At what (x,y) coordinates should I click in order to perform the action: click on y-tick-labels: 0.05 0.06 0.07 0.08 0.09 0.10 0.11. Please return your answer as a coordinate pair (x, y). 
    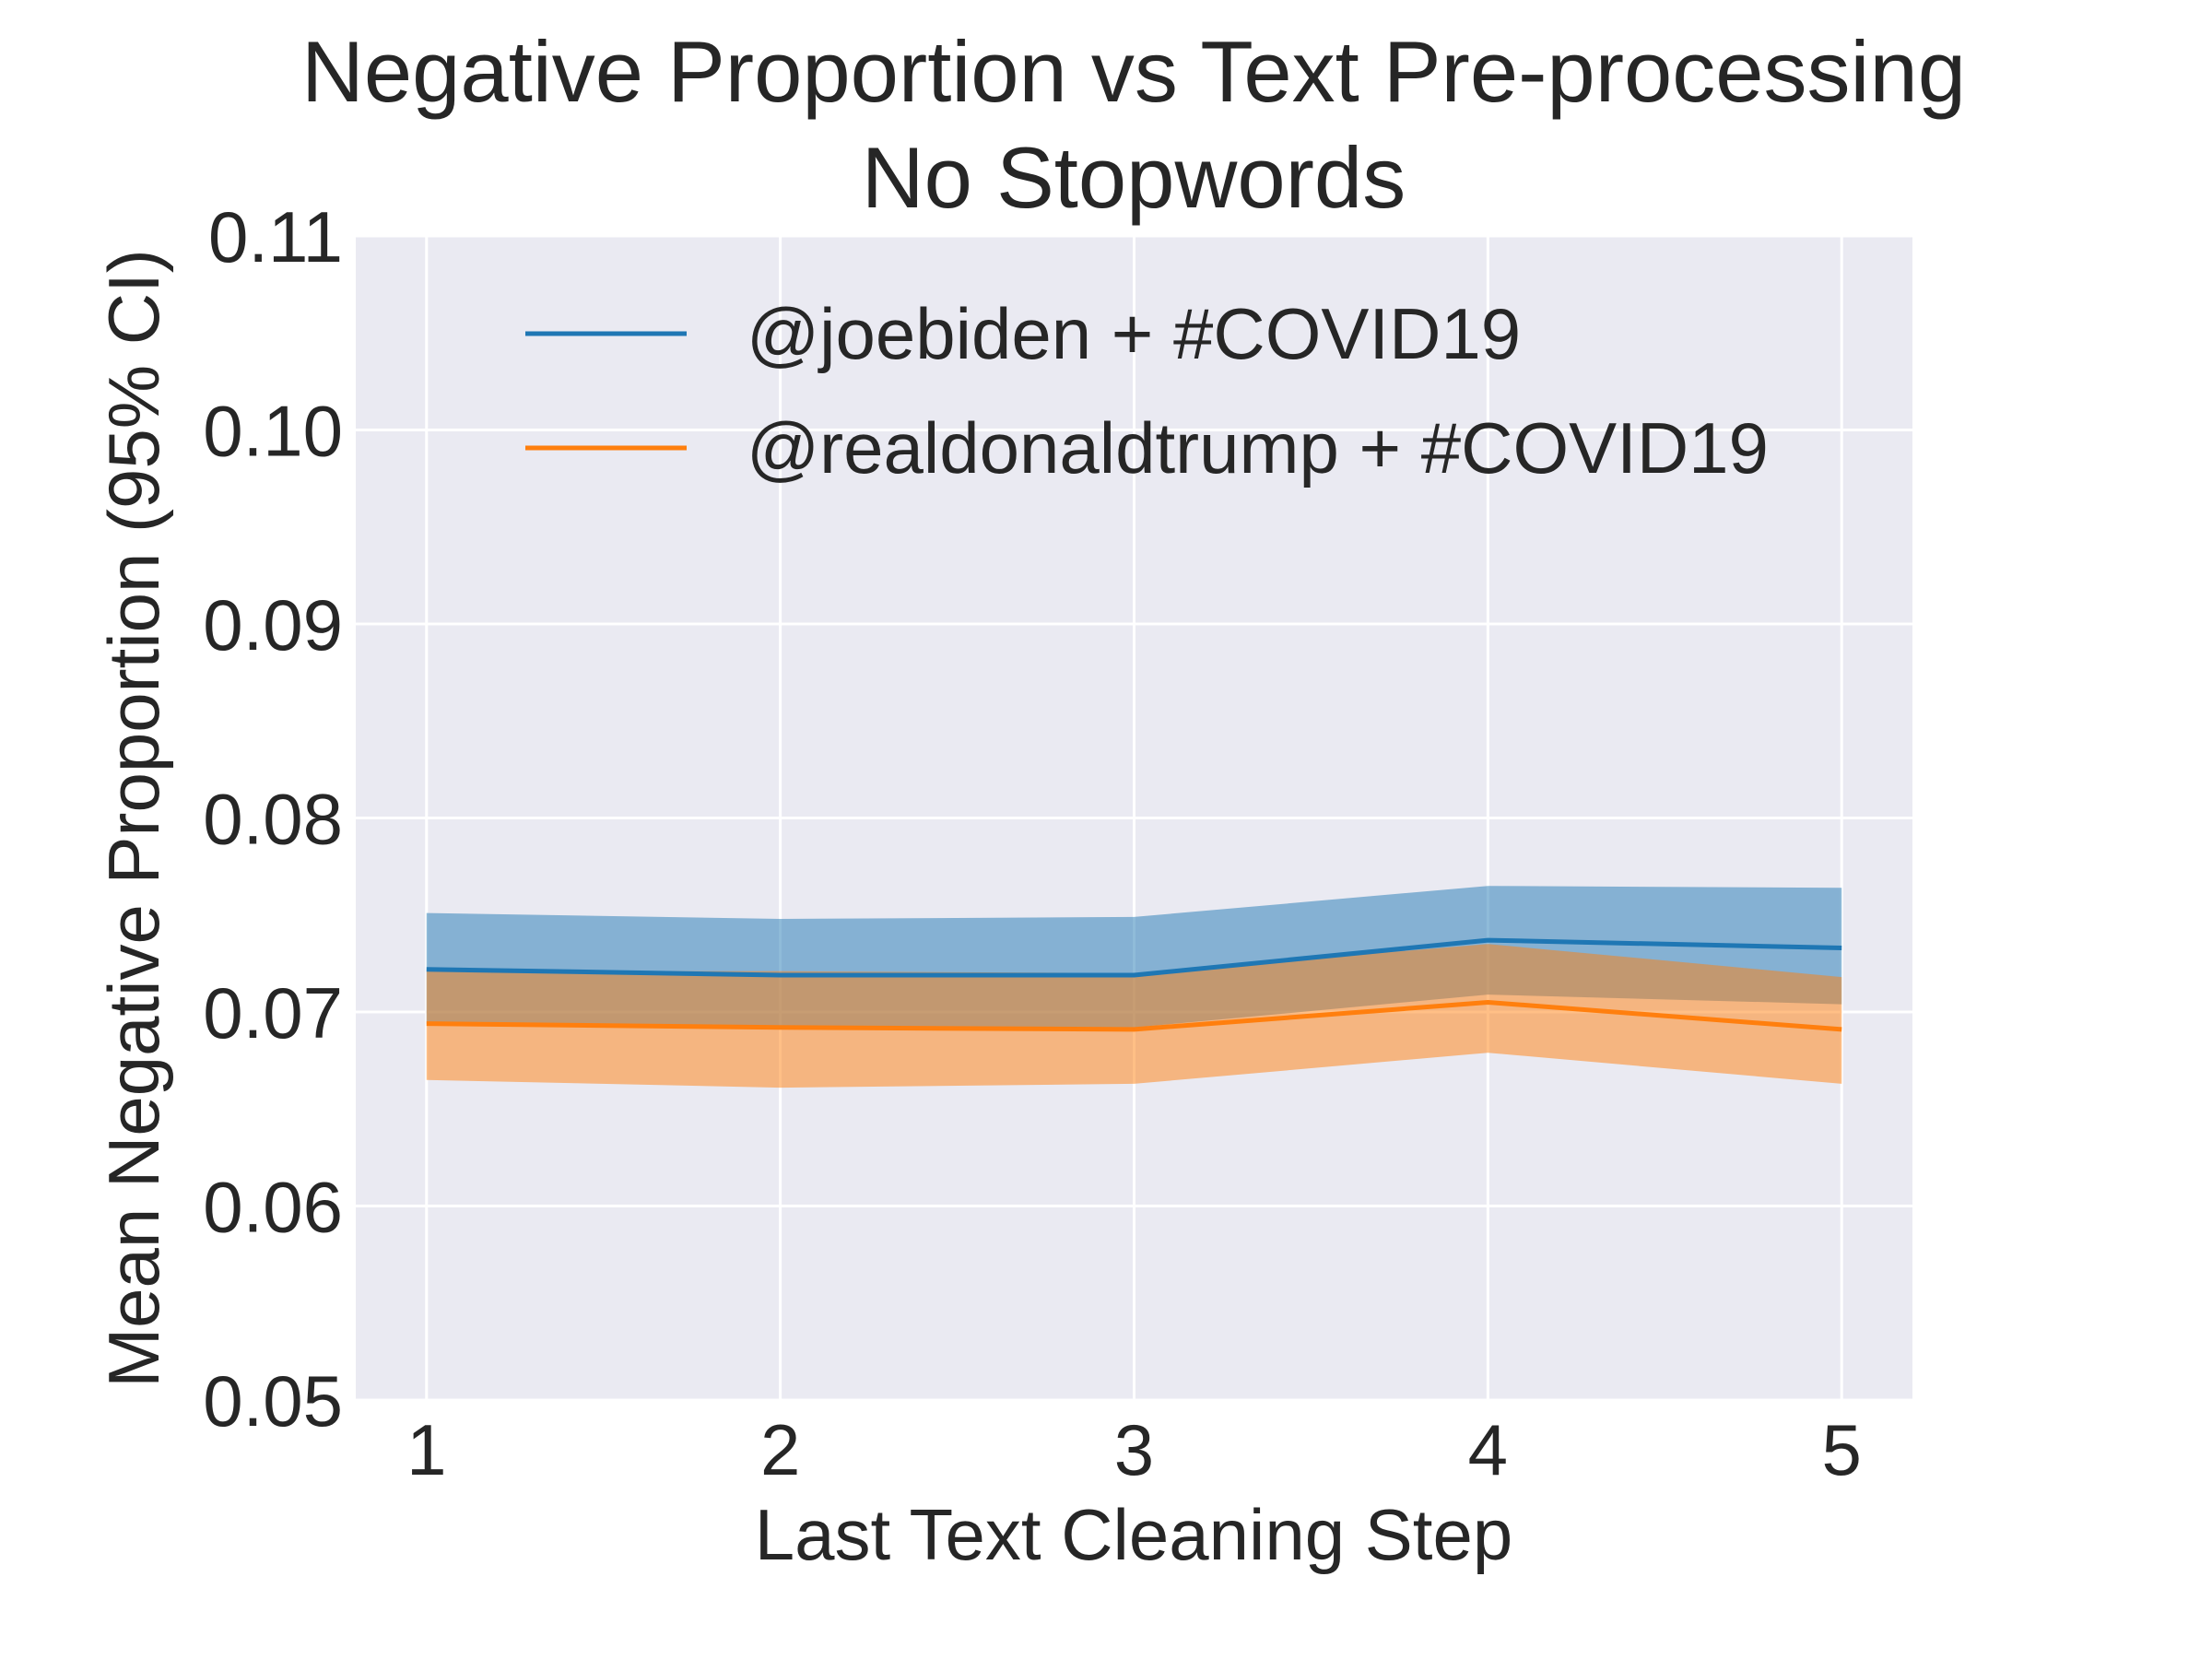
    Looking at the image, I should click on (273, 818).